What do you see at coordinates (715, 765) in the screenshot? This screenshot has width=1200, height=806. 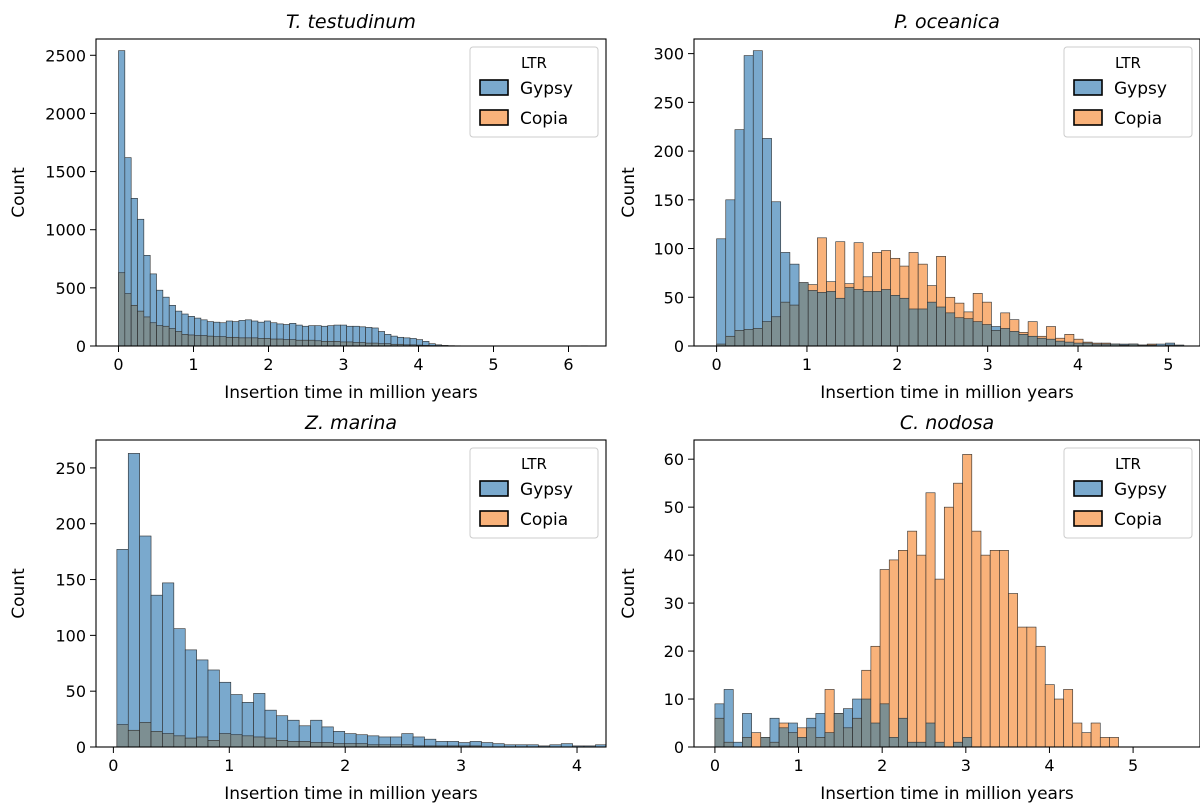 I see `x-tick-label: 0` at bounding box center [715, 765].